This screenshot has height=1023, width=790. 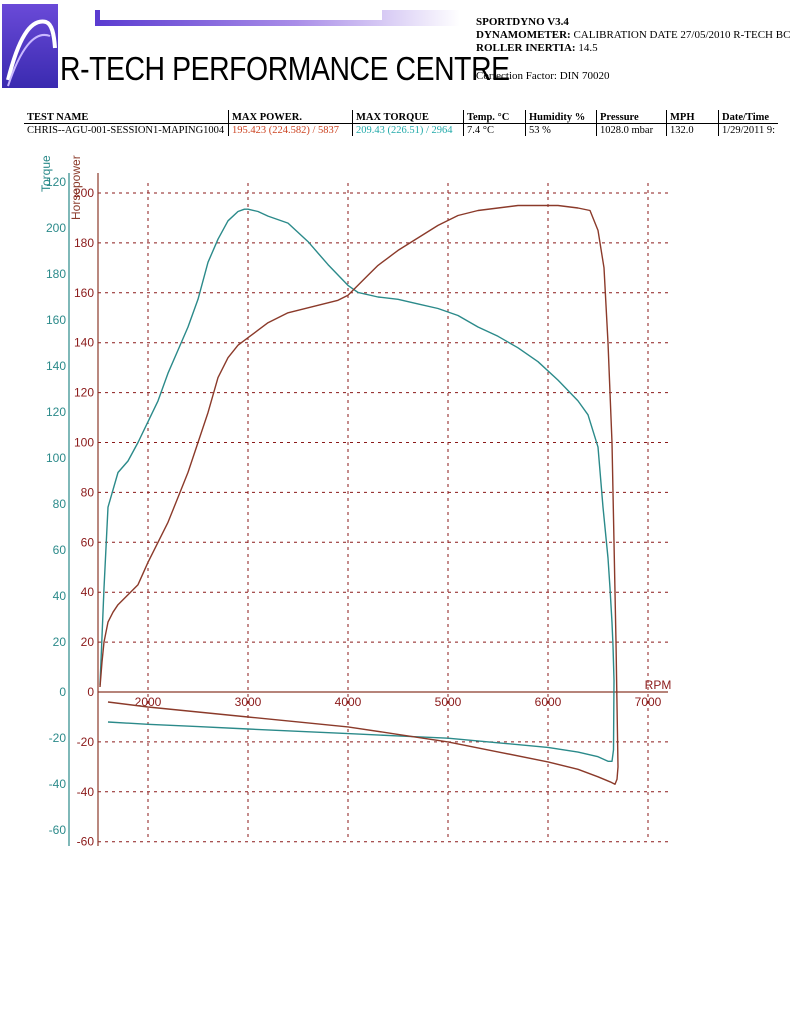 What do you see at coordinates (408, 117) in the screenshot?
I see `col-max-torque: MAX TORQUE` at bounding box center [408, 117].